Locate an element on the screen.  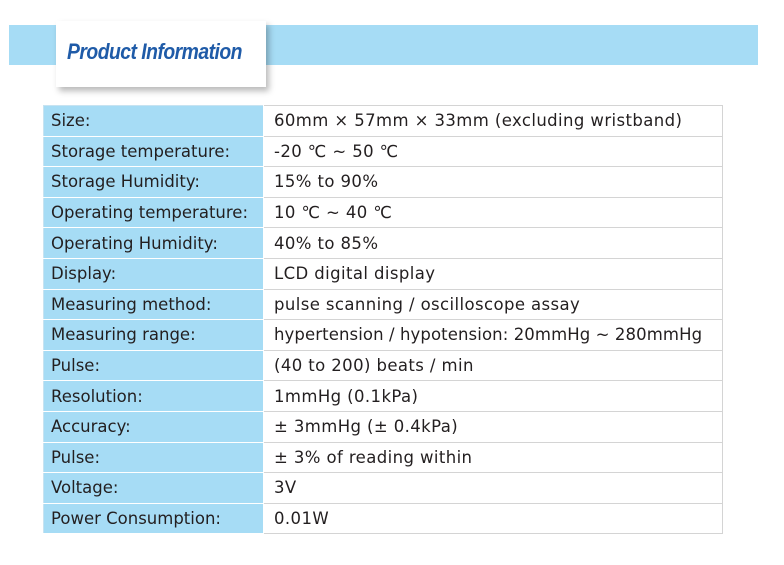
spec-value: 3V is located at coordinates (493, 488).